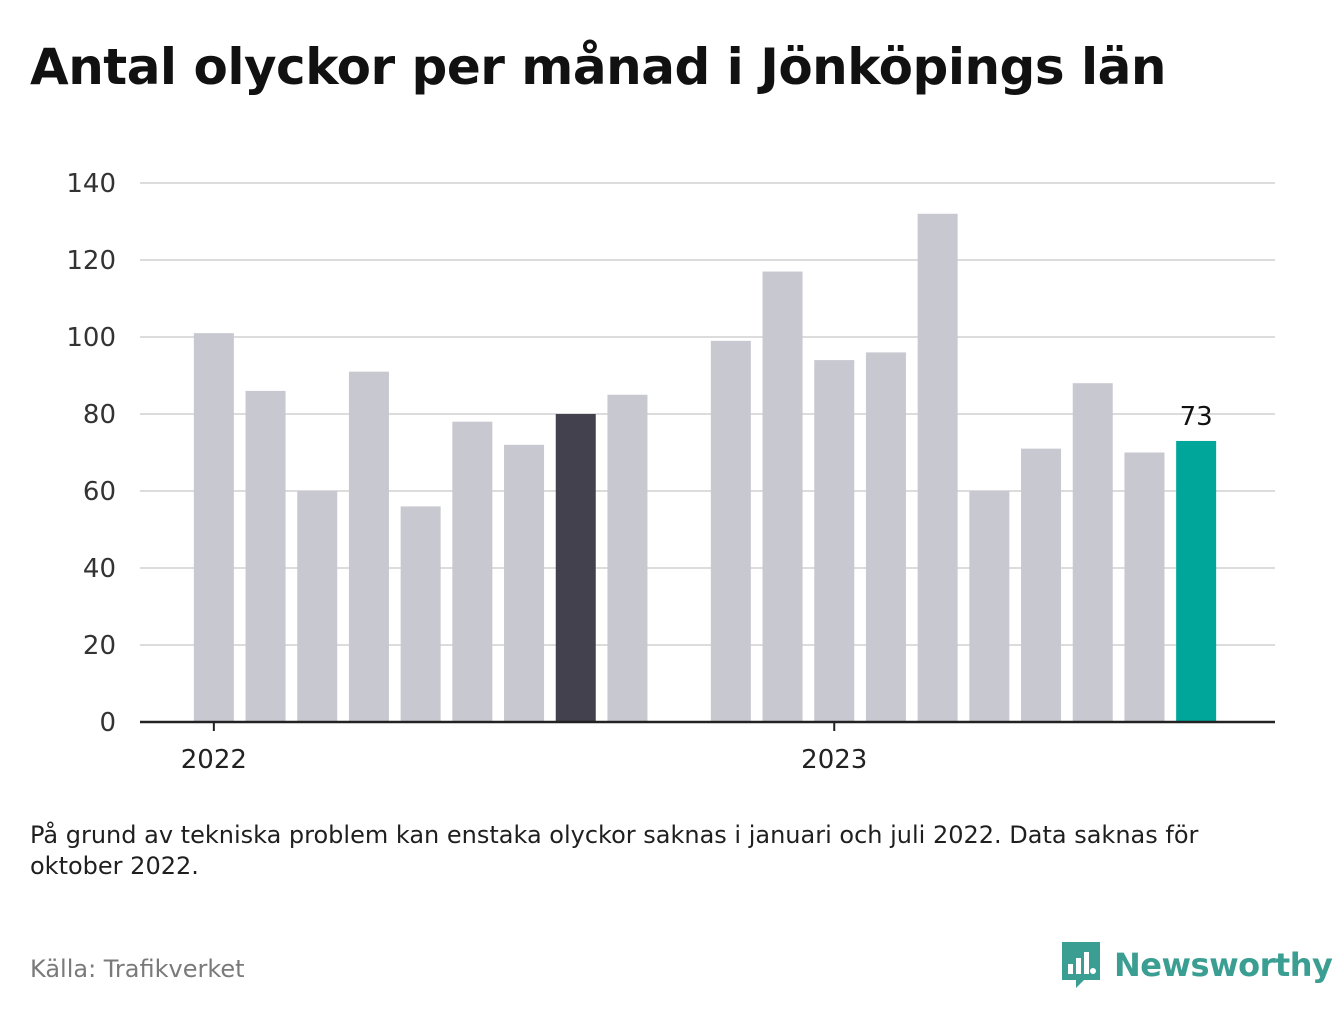 The image size is (1340, 1020). What do you see at coordinates (137, 969) in the screenshot?
I see `source-credit: Källa: Trafikverket` at bounding box center [137, 969].